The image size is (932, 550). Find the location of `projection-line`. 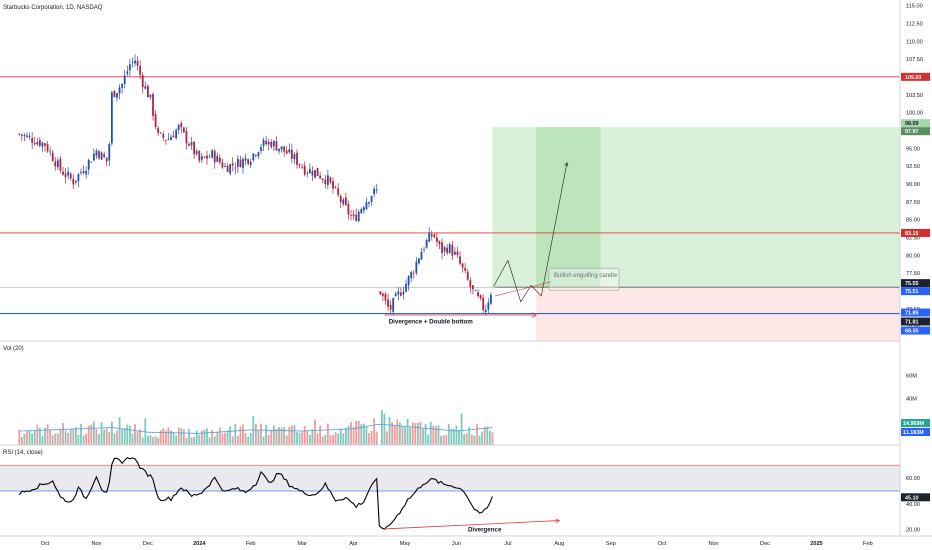

projection-line is located at coordinates (530, 232).